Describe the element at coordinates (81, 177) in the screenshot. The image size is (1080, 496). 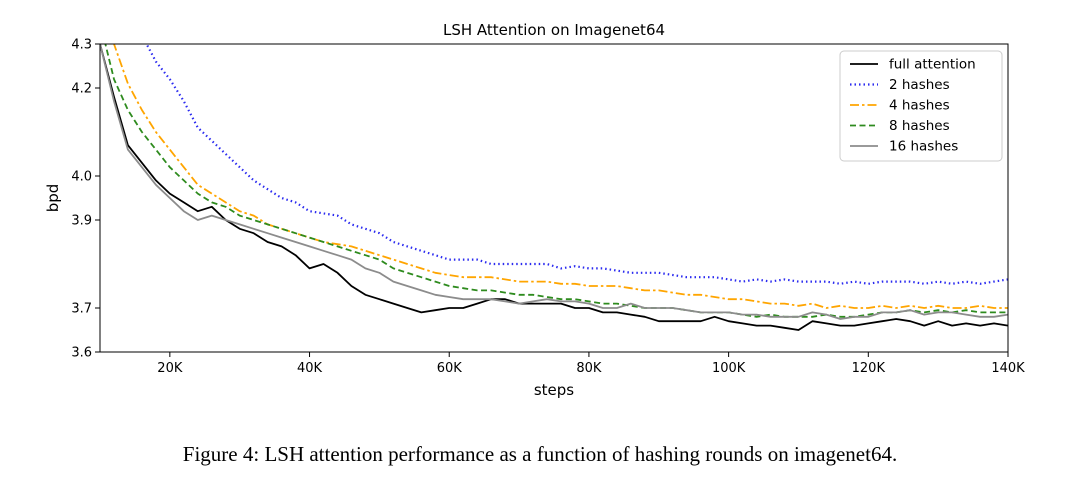
I see `y-tick-label: 4.0` at that location.